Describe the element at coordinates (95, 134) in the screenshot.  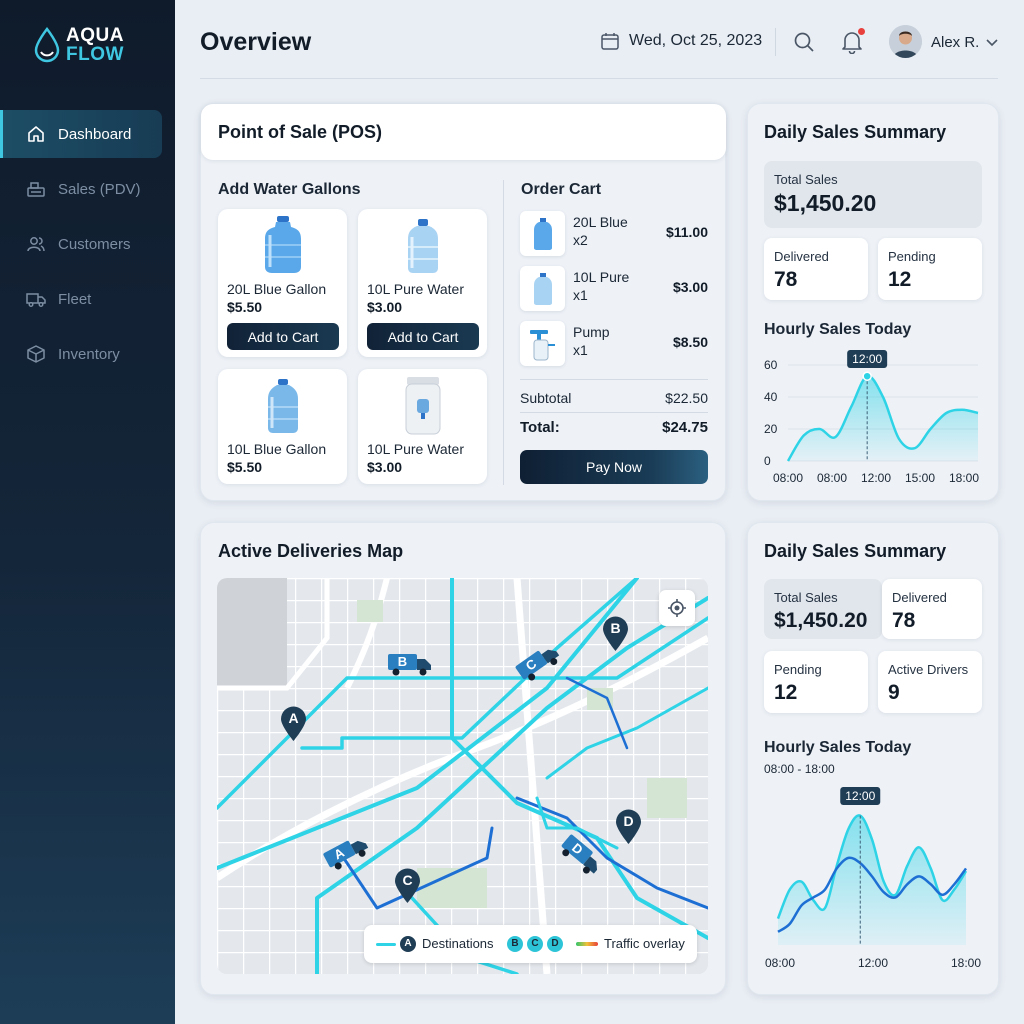
I see `sidebar-item-label: Dashboard` at that location.